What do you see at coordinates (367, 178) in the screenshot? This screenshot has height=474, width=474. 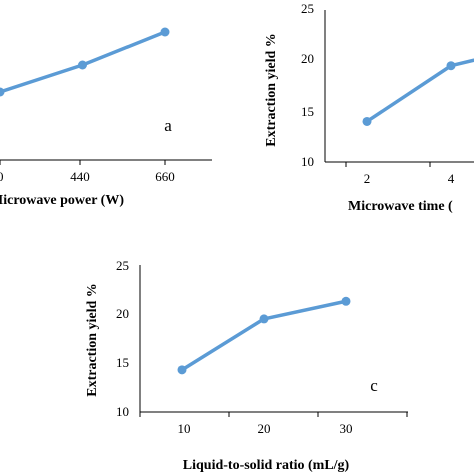 I see `x-tick-label: 2` at bounding box center [367, 178].